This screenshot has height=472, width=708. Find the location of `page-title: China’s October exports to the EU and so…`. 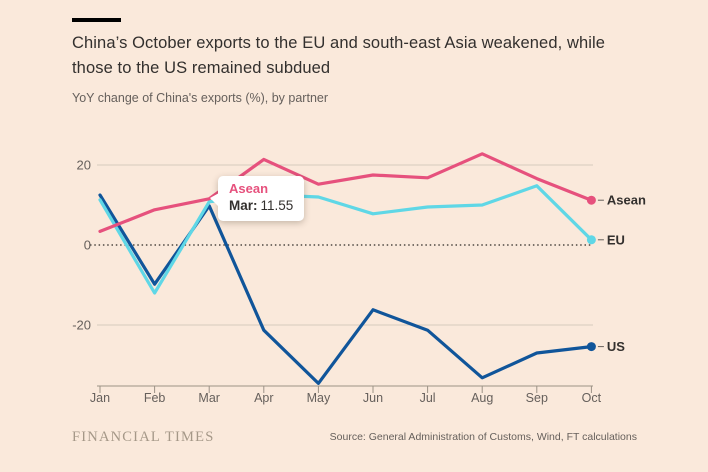

page-title: China’s October exports to the EU and so… is located at coordinates (338, 56).